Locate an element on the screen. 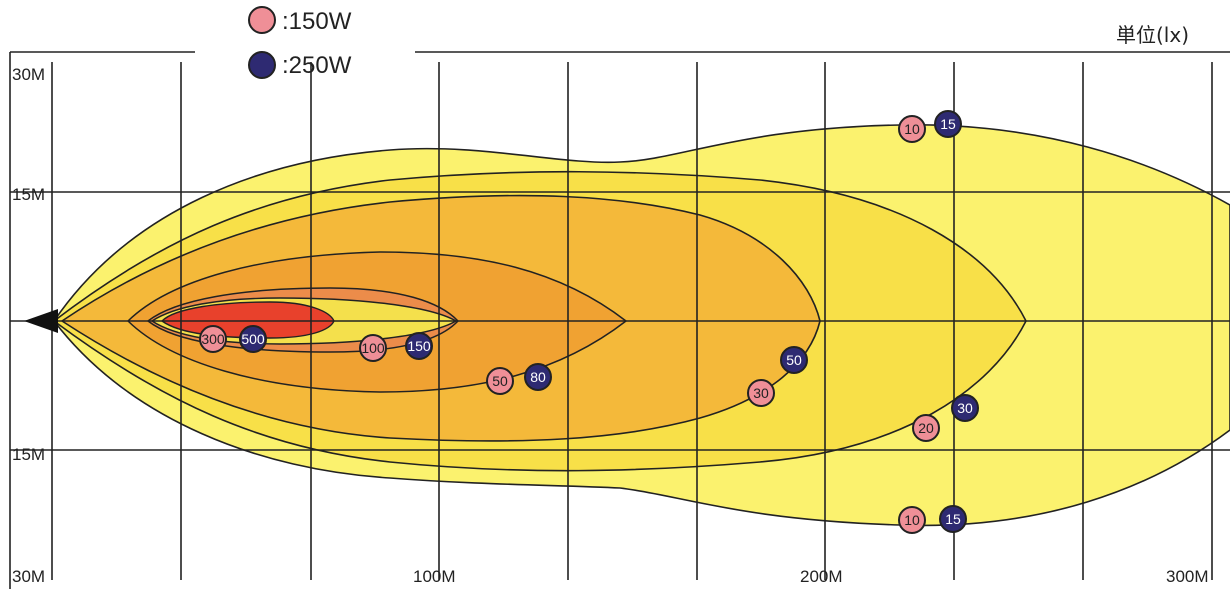 The image size is (1230, 589). legend-150w-swatch is located at coordinates (262, 20).